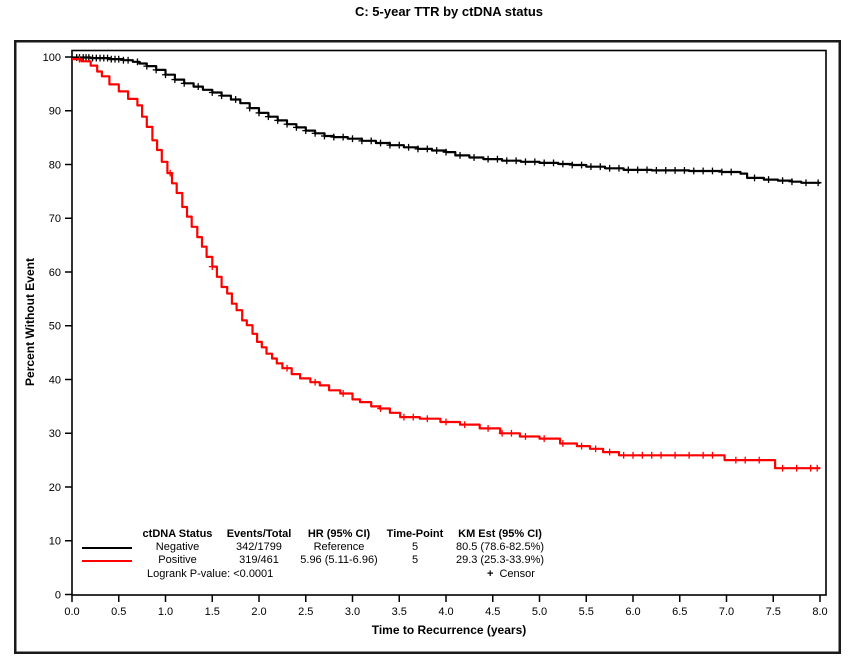  I want to click on y-axis-tick-label: 70, so click(55, 219).